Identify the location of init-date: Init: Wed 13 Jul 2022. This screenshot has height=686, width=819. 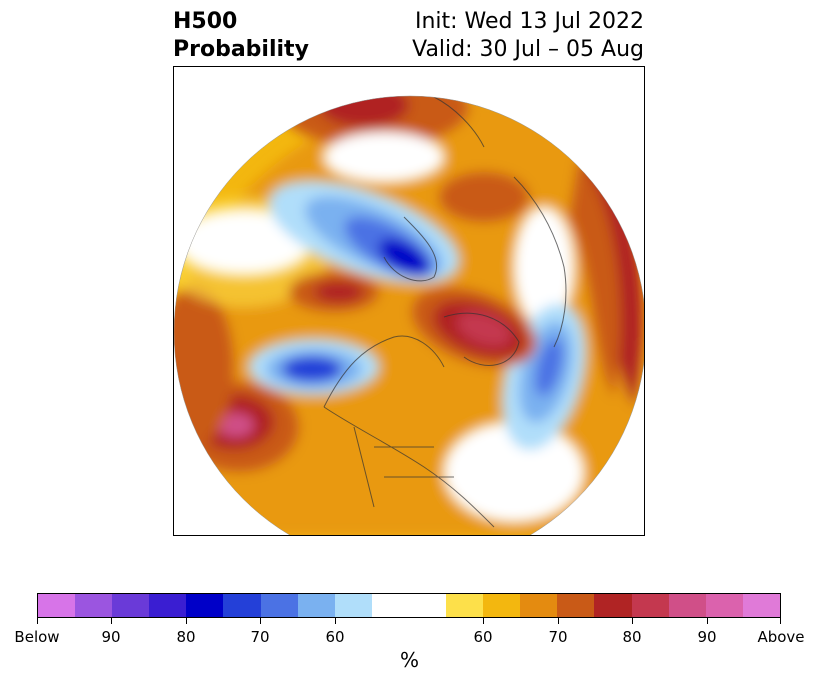
(529, 21).